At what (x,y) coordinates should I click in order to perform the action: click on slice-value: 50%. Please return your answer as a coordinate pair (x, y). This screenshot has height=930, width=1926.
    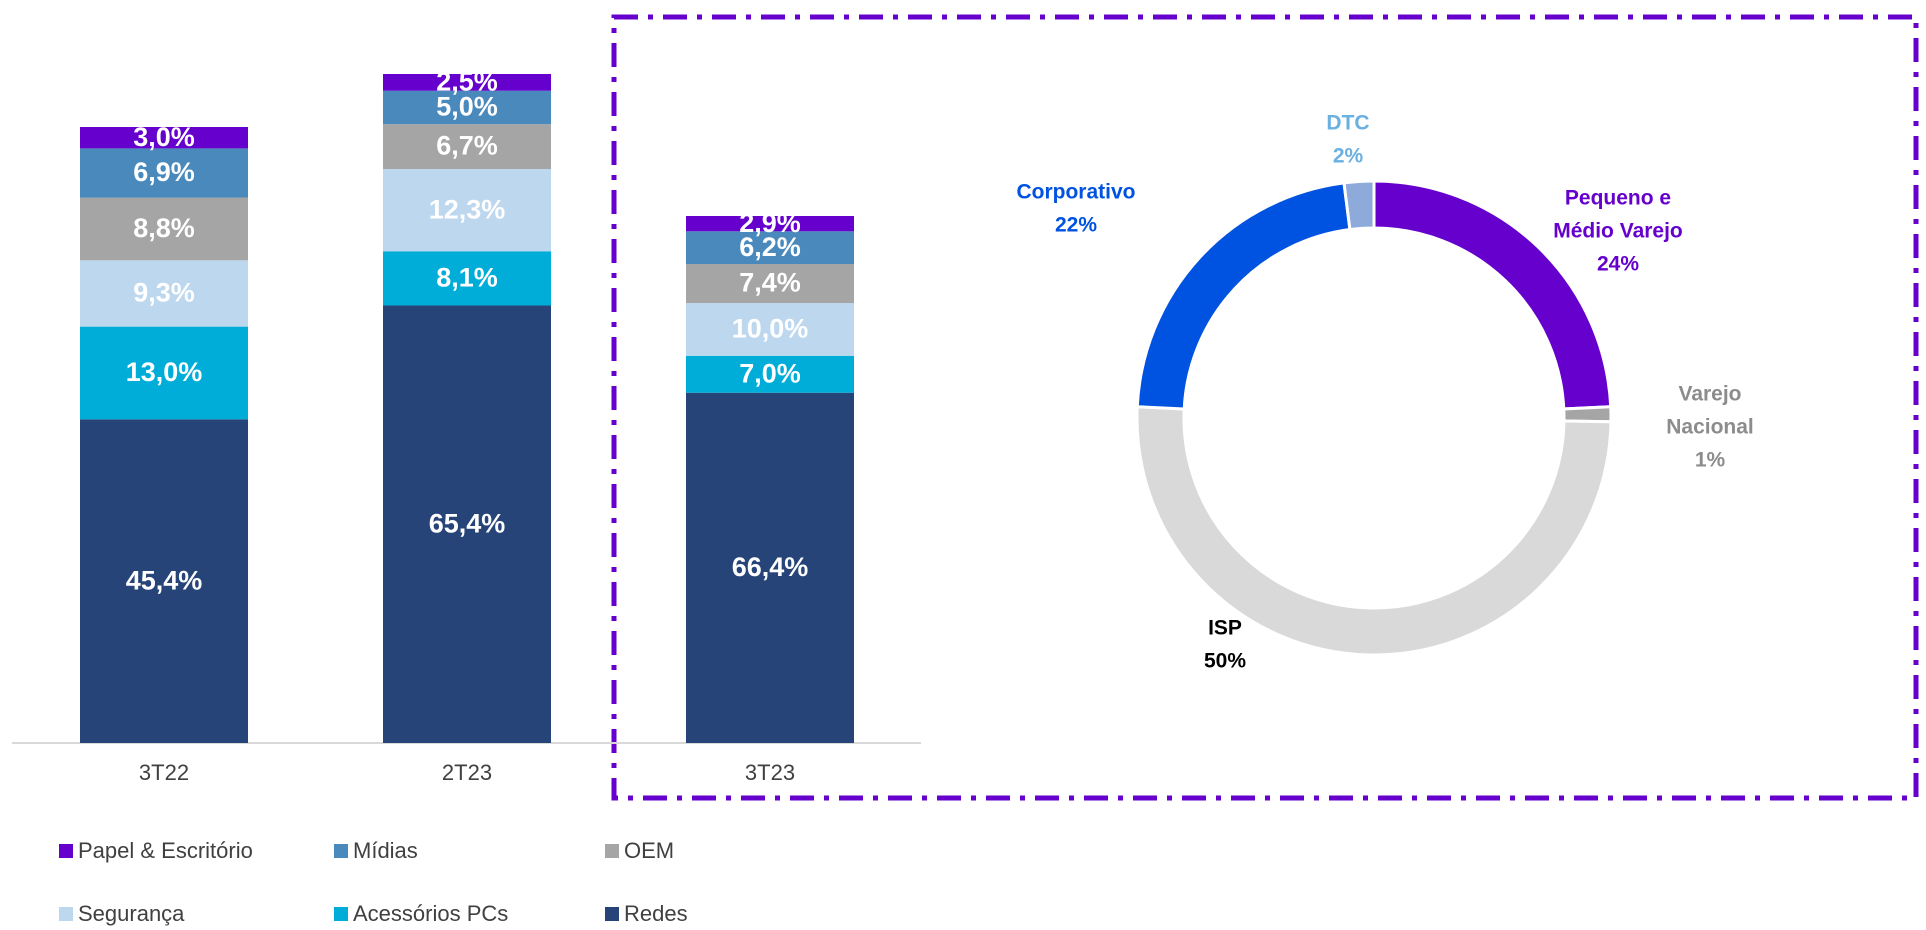
    Looking at the image, I should click on (1225, 661).